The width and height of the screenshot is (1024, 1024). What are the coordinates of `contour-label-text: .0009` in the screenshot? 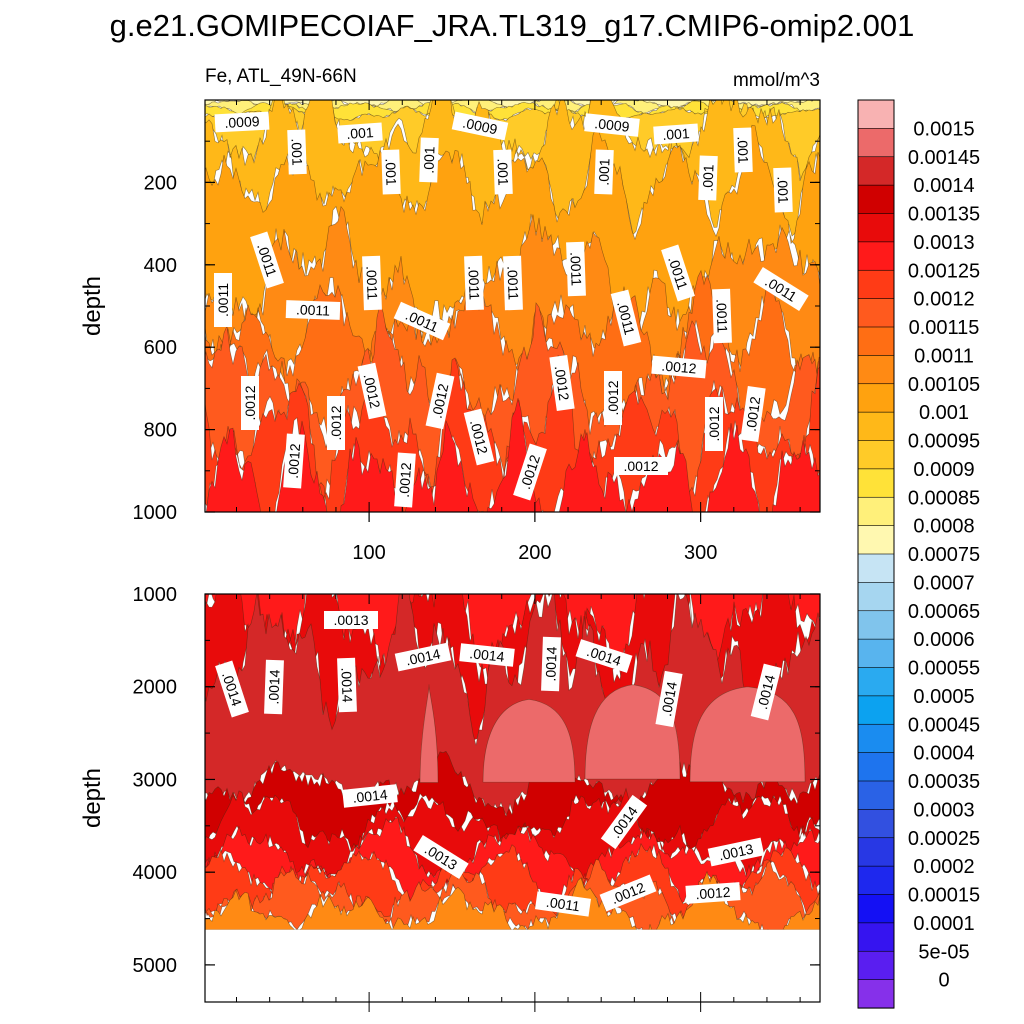 It's located at (242, 122).